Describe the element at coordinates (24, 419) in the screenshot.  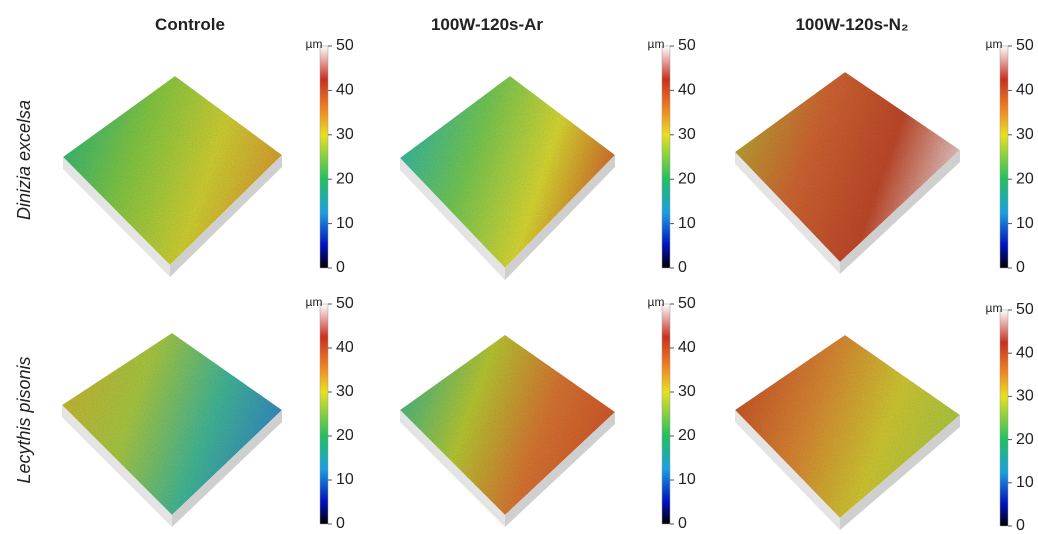
I see `row-label: Lecythis pisonis` at that location.